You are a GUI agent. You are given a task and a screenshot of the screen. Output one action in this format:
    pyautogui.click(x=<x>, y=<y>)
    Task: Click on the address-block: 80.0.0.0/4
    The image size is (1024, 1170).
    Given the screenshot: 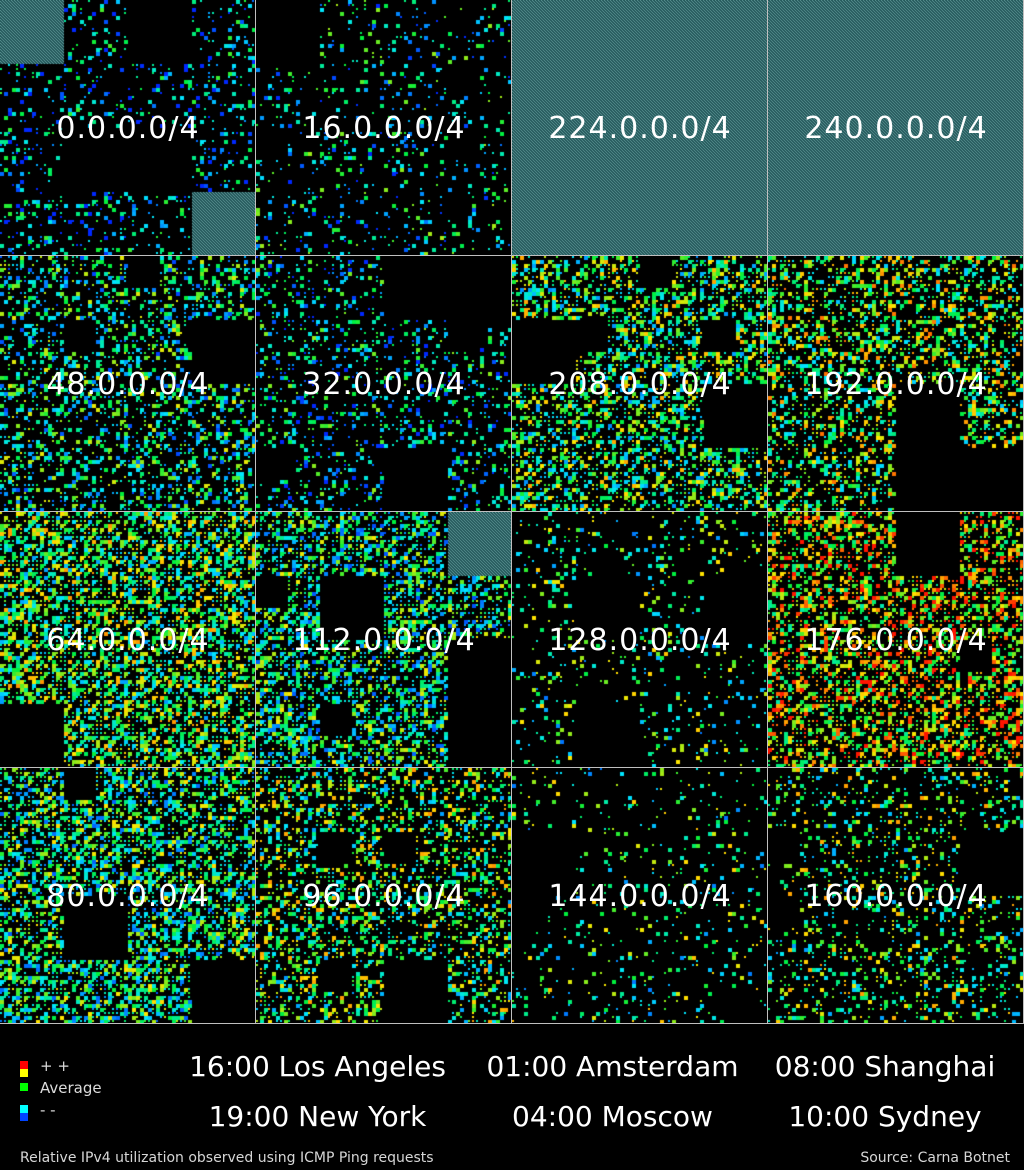 What is the action you would take?
    pyautogui.click(x=128, y=896)
    